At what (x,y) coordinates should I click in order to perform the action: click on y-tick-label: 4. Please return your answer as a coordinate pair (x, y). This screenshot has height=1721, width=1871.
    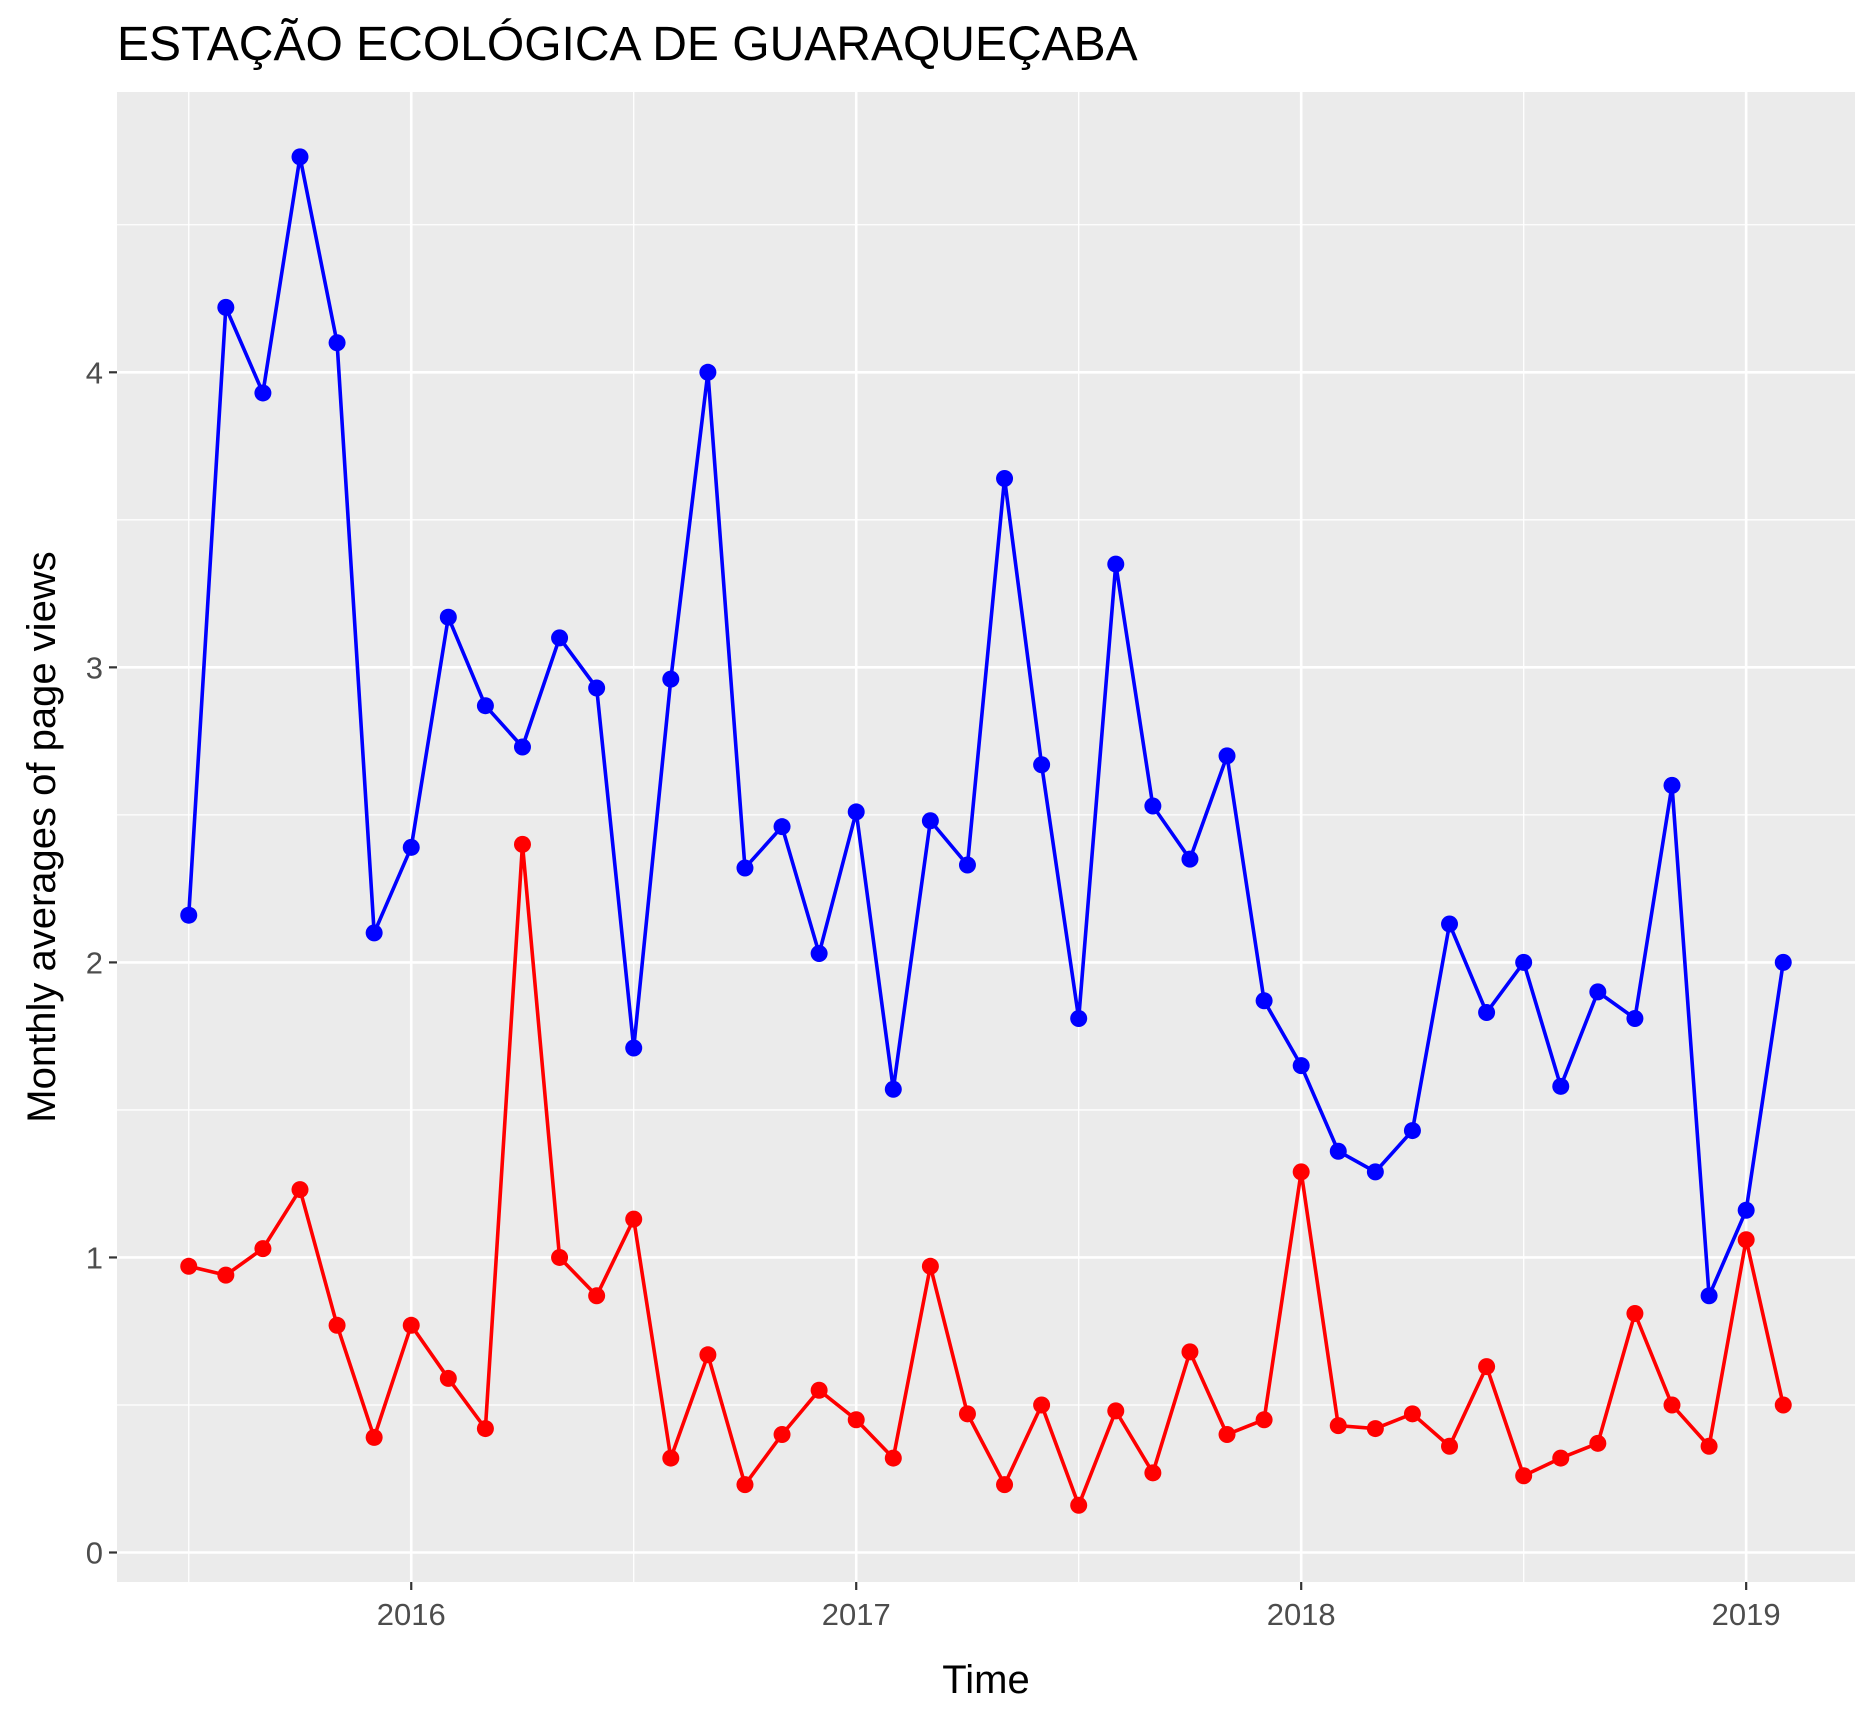
    Looking at the image, I should click on (94, 372).